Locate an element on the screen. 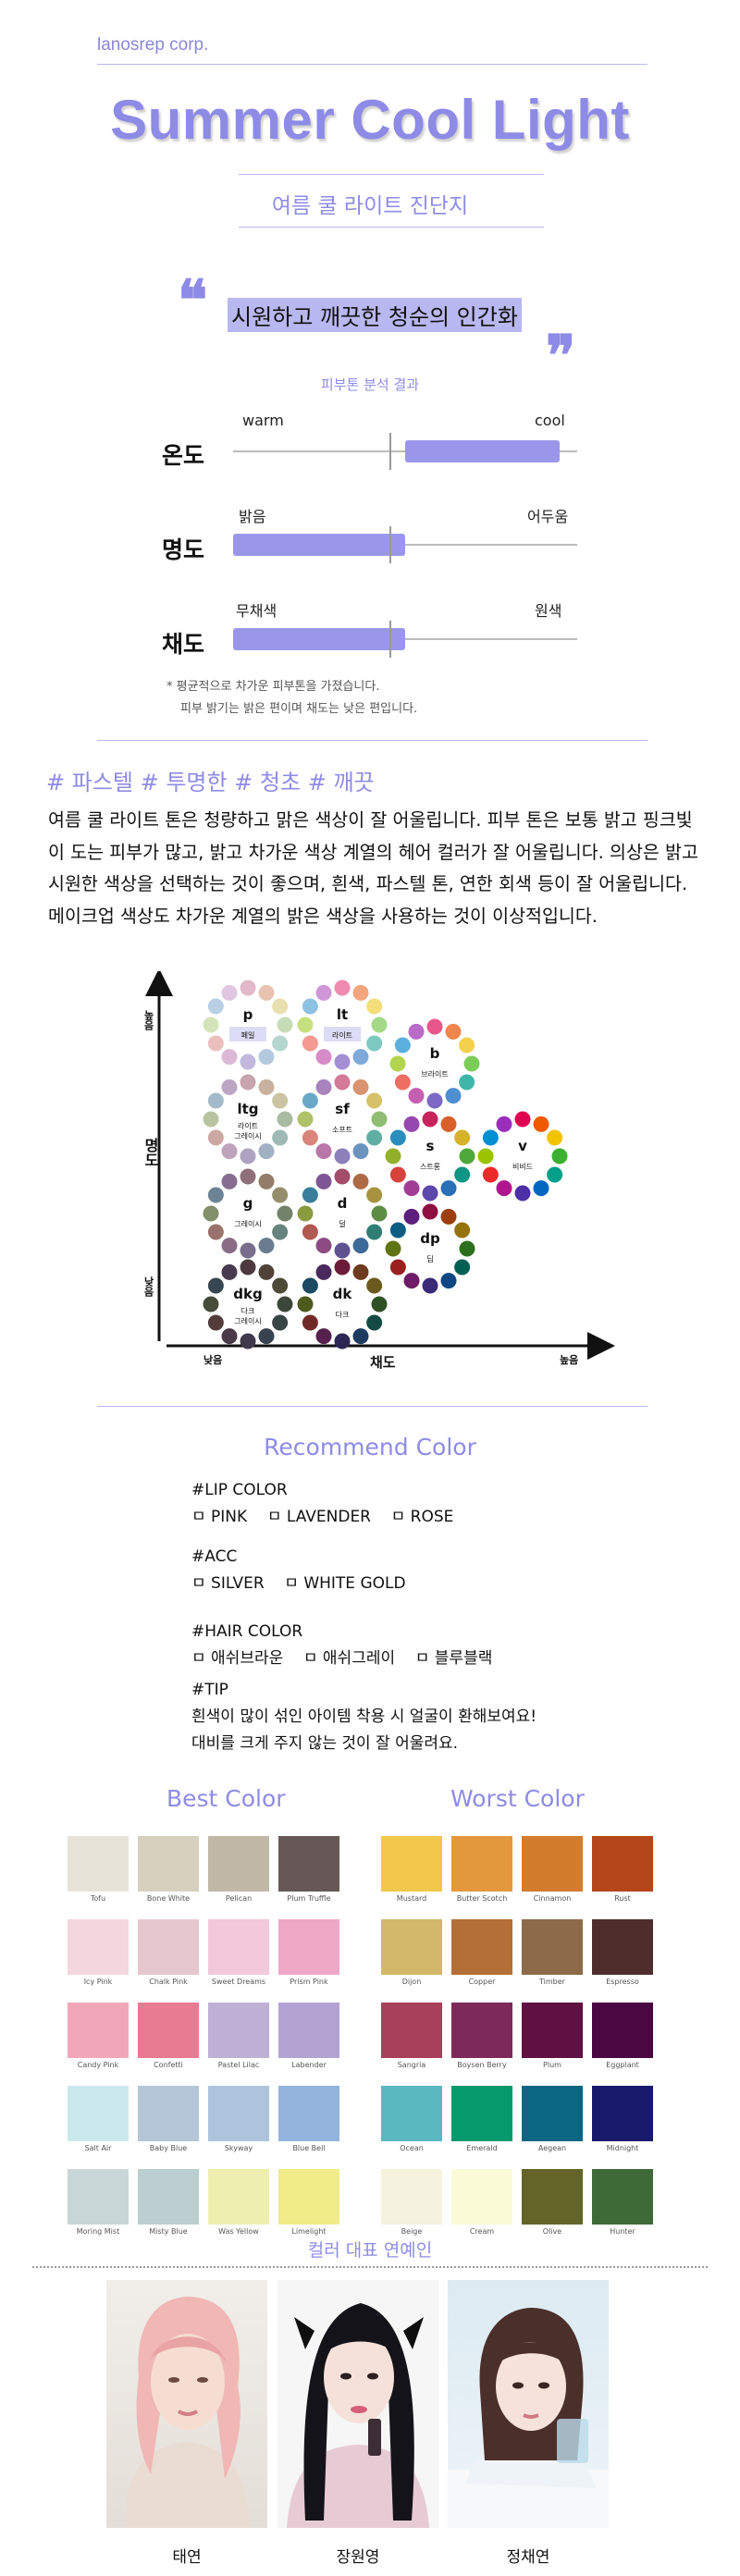 This screenshot has width=740, height=2576. color-chip: Sweet Dreams is located at coordinates (239, 1952).